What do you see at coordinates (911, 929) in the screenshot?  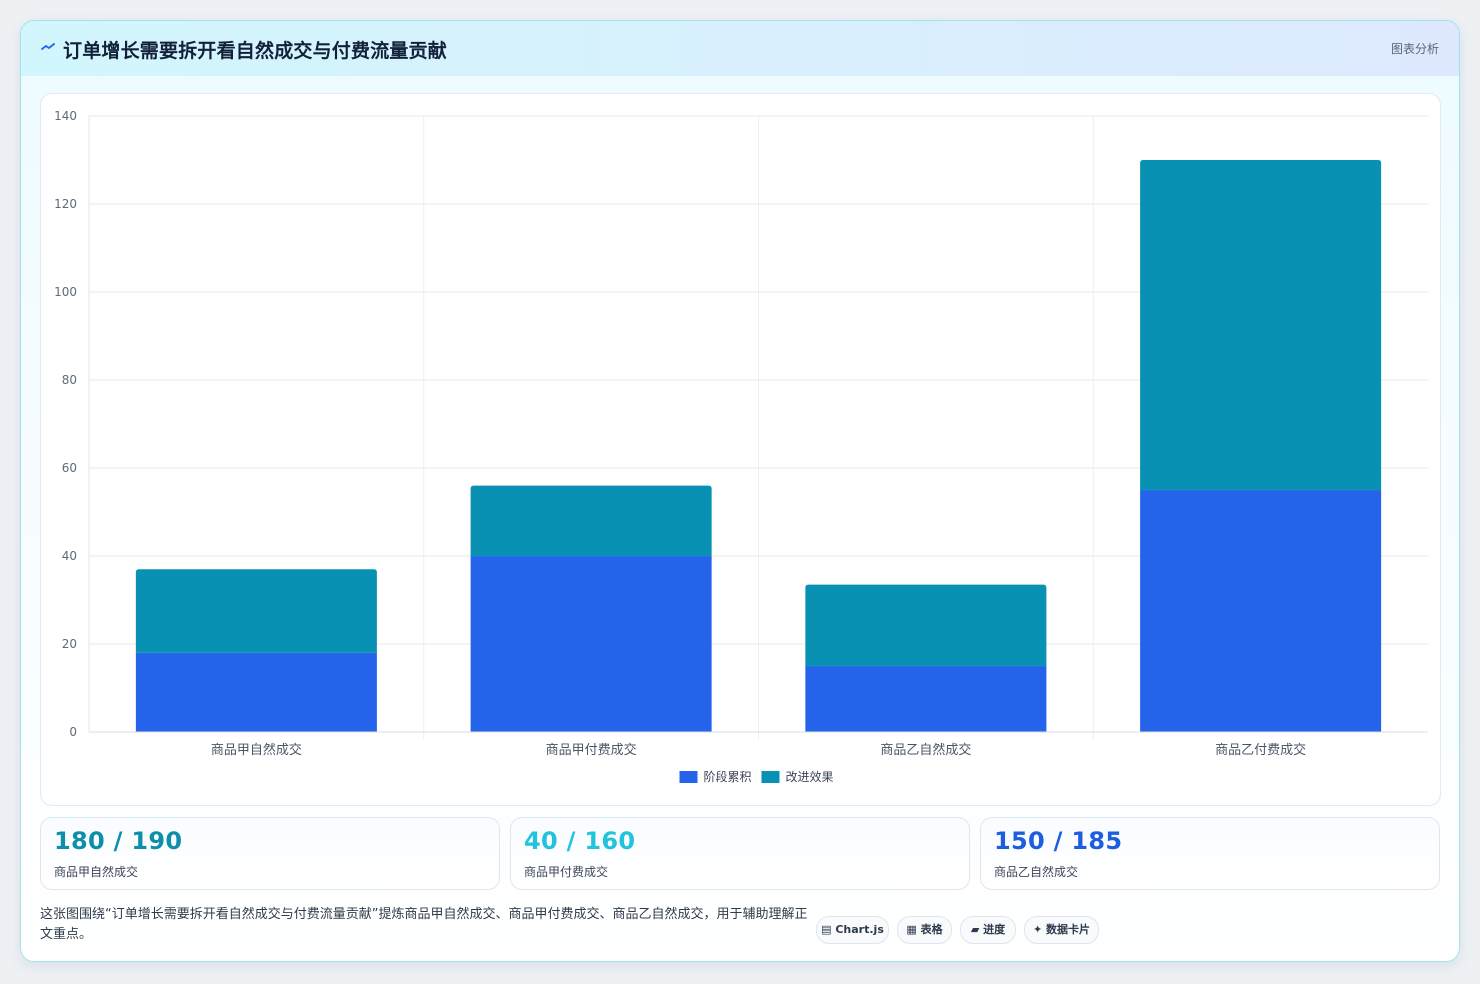 I see `table-icon: ▦` at bounding box center [911, 929].